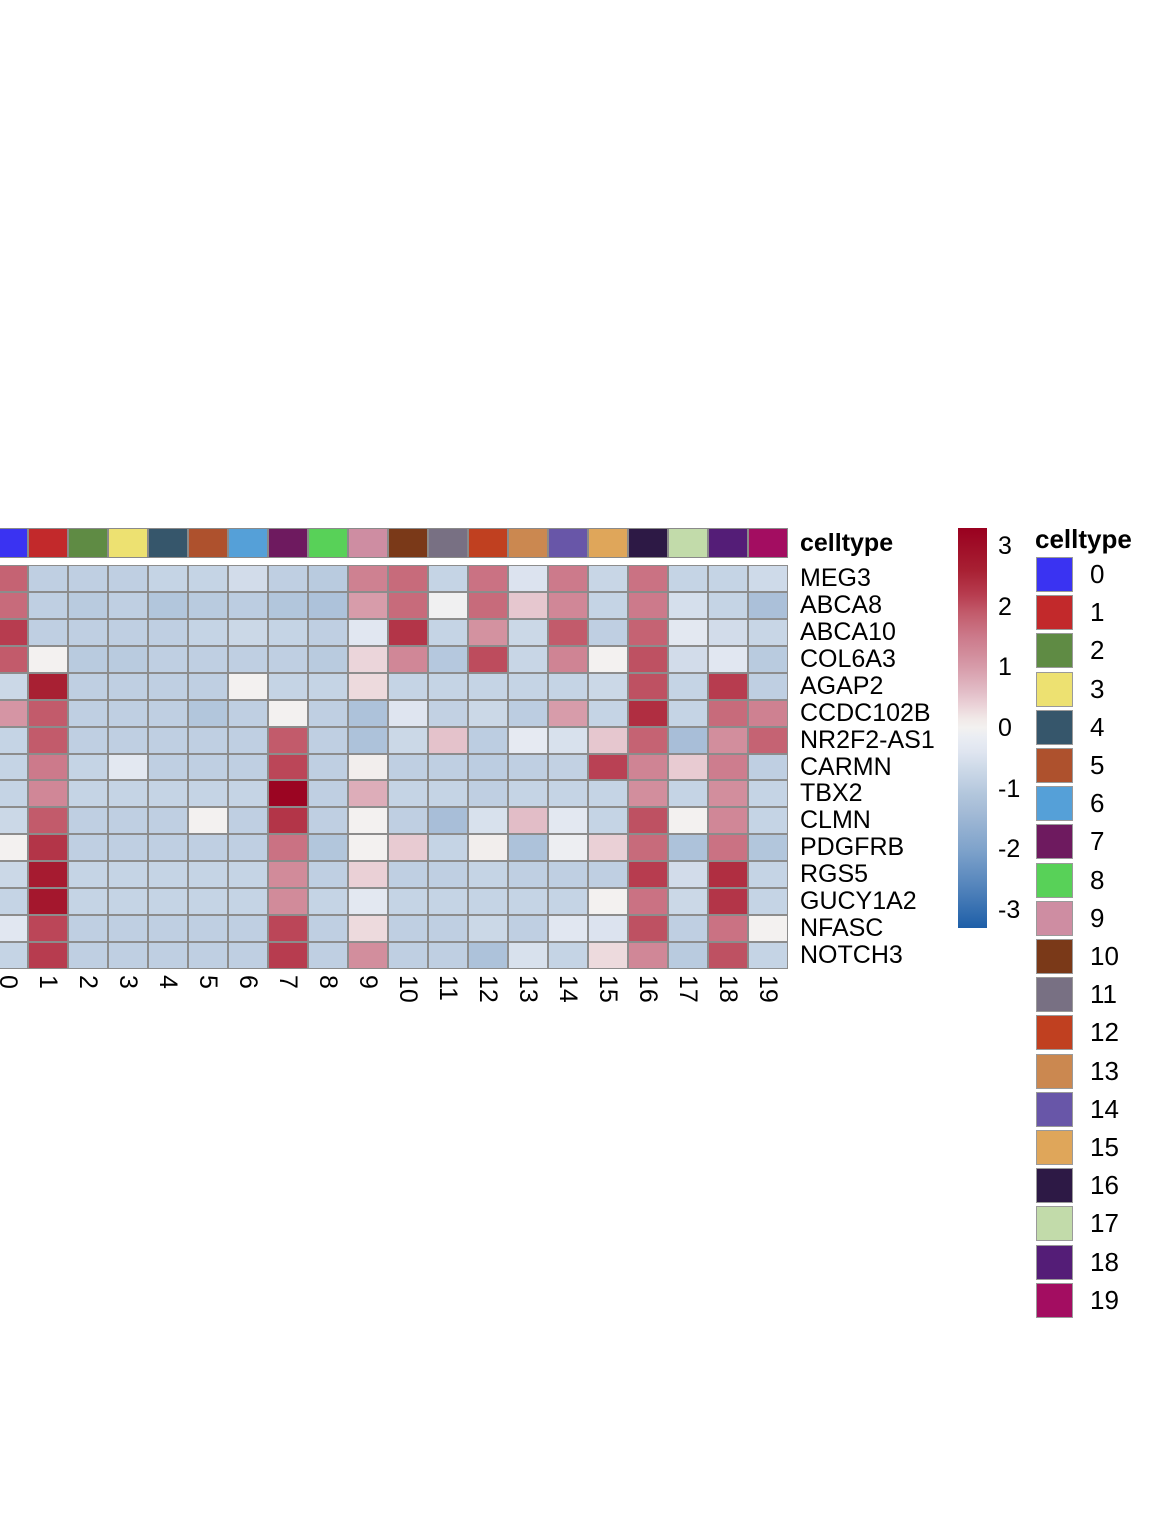 This screenshot has width=1152, height=1536. What do you see at coordinates (1009, 909) in the screenshot?
I see `colorbar-tick-label: -3` at bounding box center [1009, 909].